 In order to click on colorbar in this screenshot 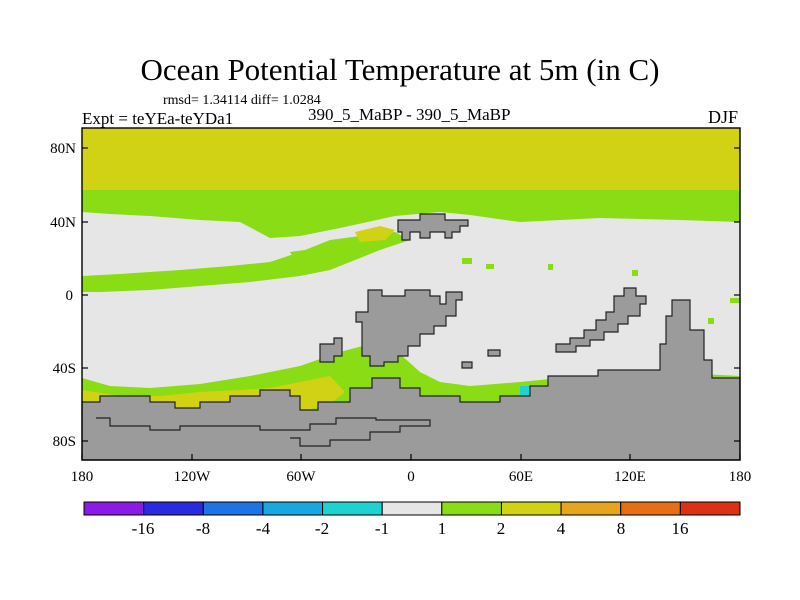, I will do `click(412, 508)`.